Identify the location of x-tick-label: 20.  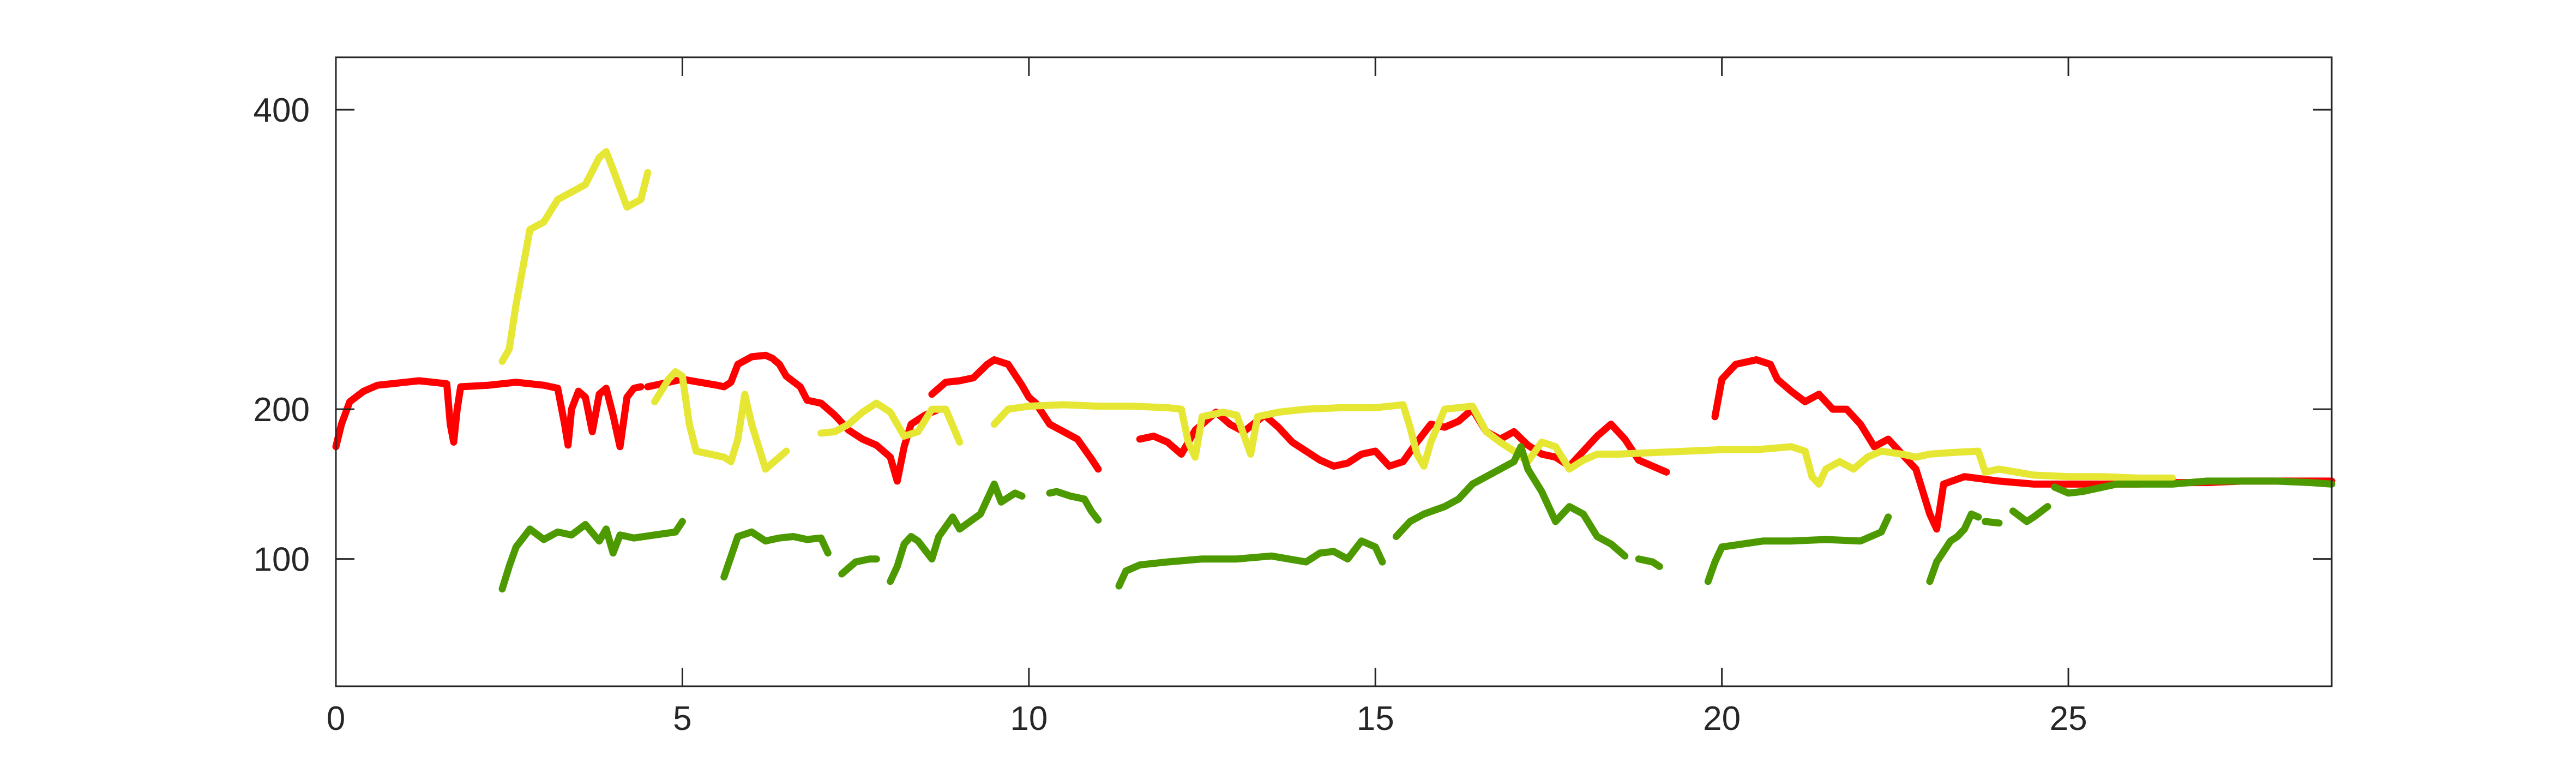
(1722, 719).